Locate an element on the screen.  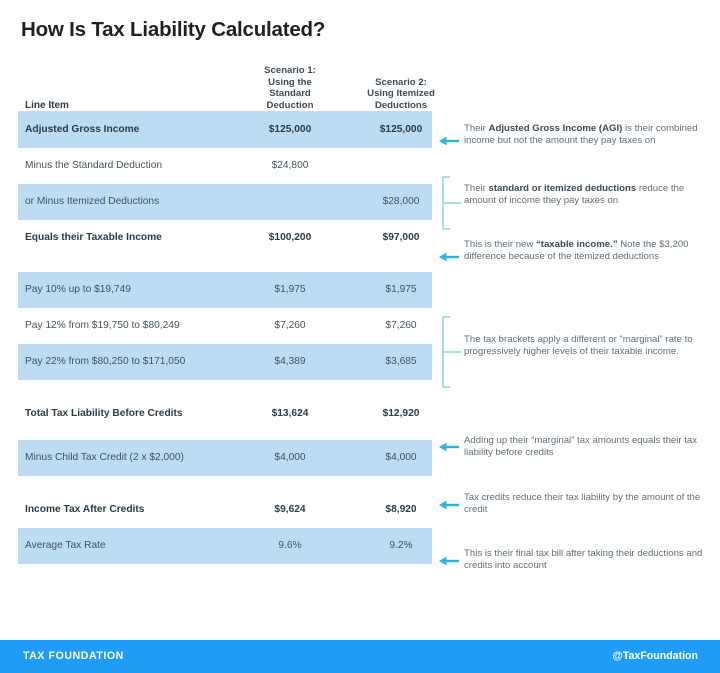
table-row: Pay 10% up to $19,749 $1,975 $1,975 is located at coordinates (360, 290).